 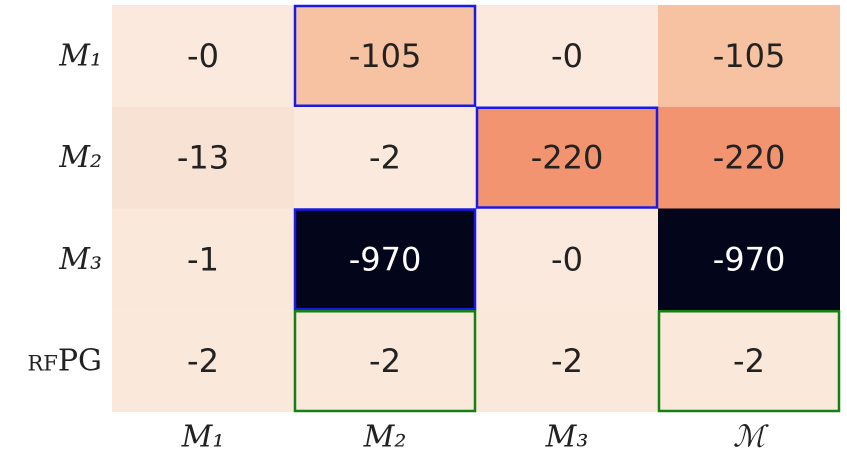 I want to click on column-label: ℳ, so click(x=751, y=437).